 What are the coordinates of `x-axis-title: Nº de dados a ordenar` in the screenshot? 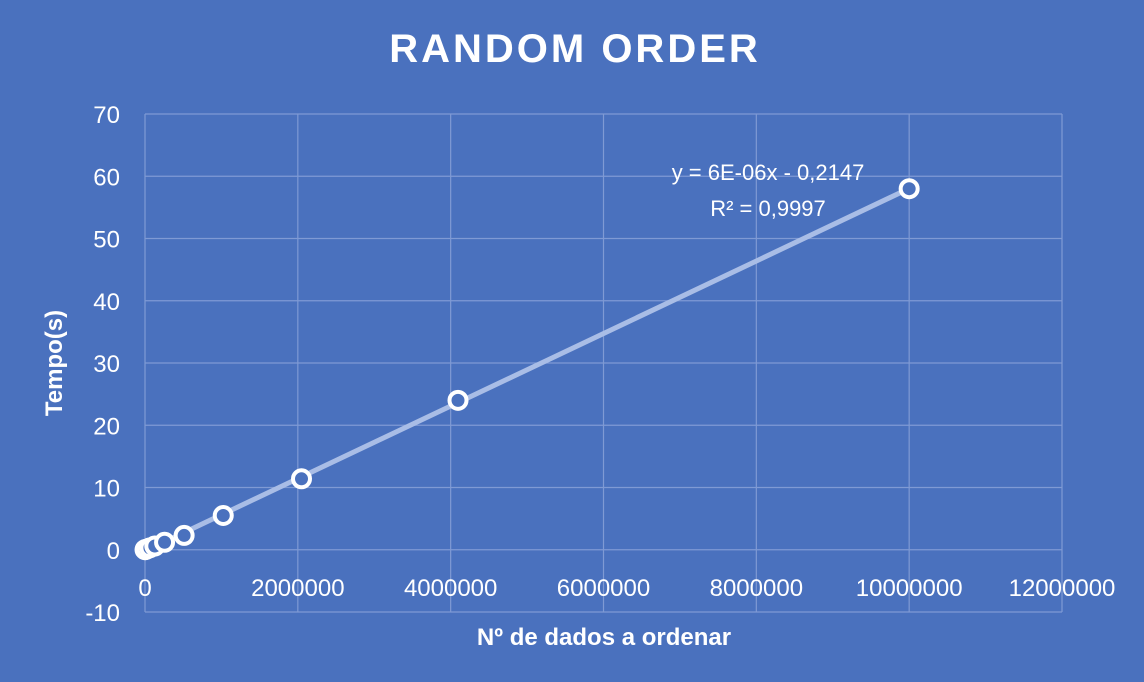 It's located at (604, 637).